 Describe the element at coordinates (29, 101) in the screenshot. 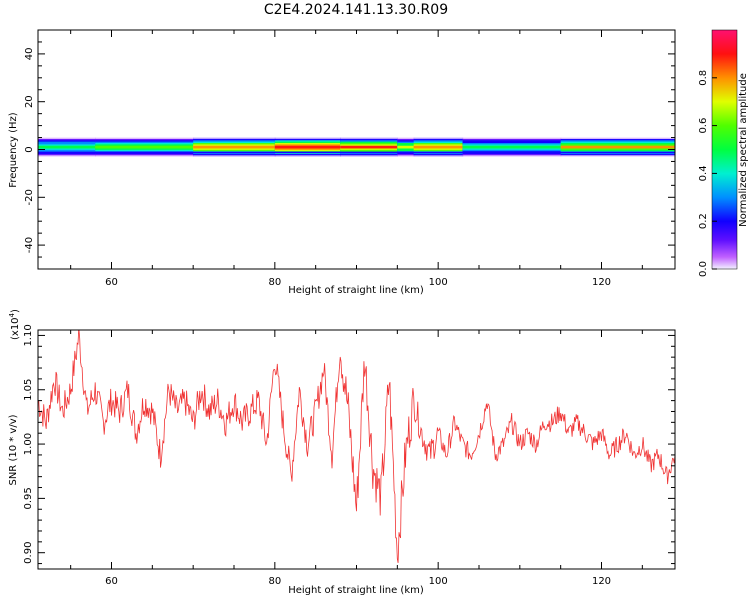

I see `y-tick-label: 20` at that location.